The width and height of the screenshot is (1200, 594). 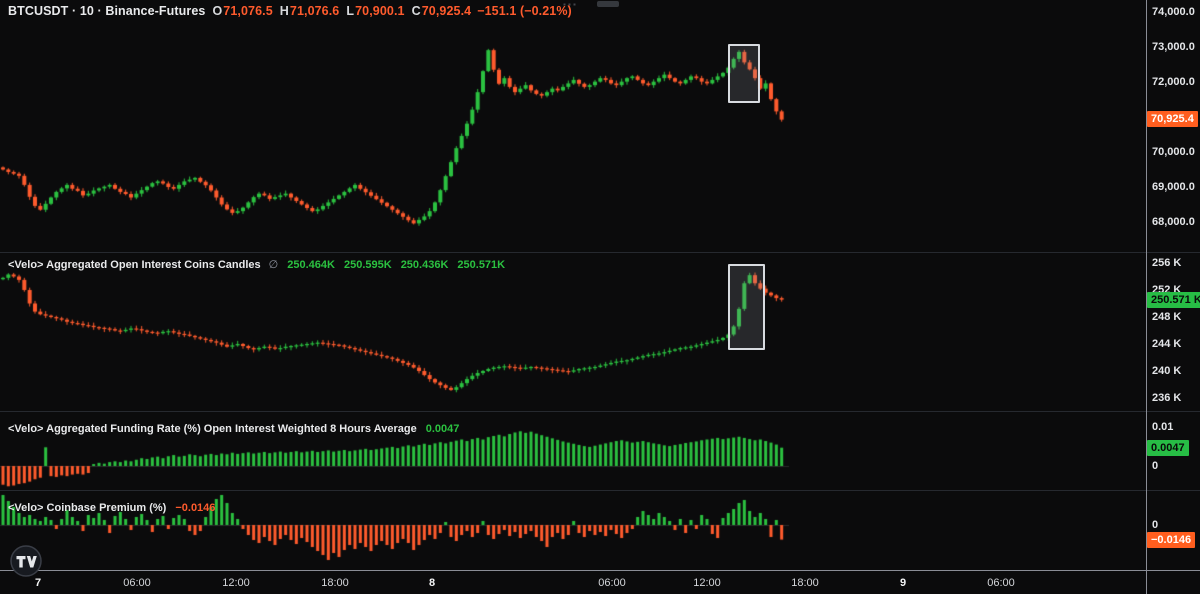 What do you see at coordinates (573, 530) in the screenshot?
I see `coinbase-premium-pane-canvas` at bounding box center [573, 530].